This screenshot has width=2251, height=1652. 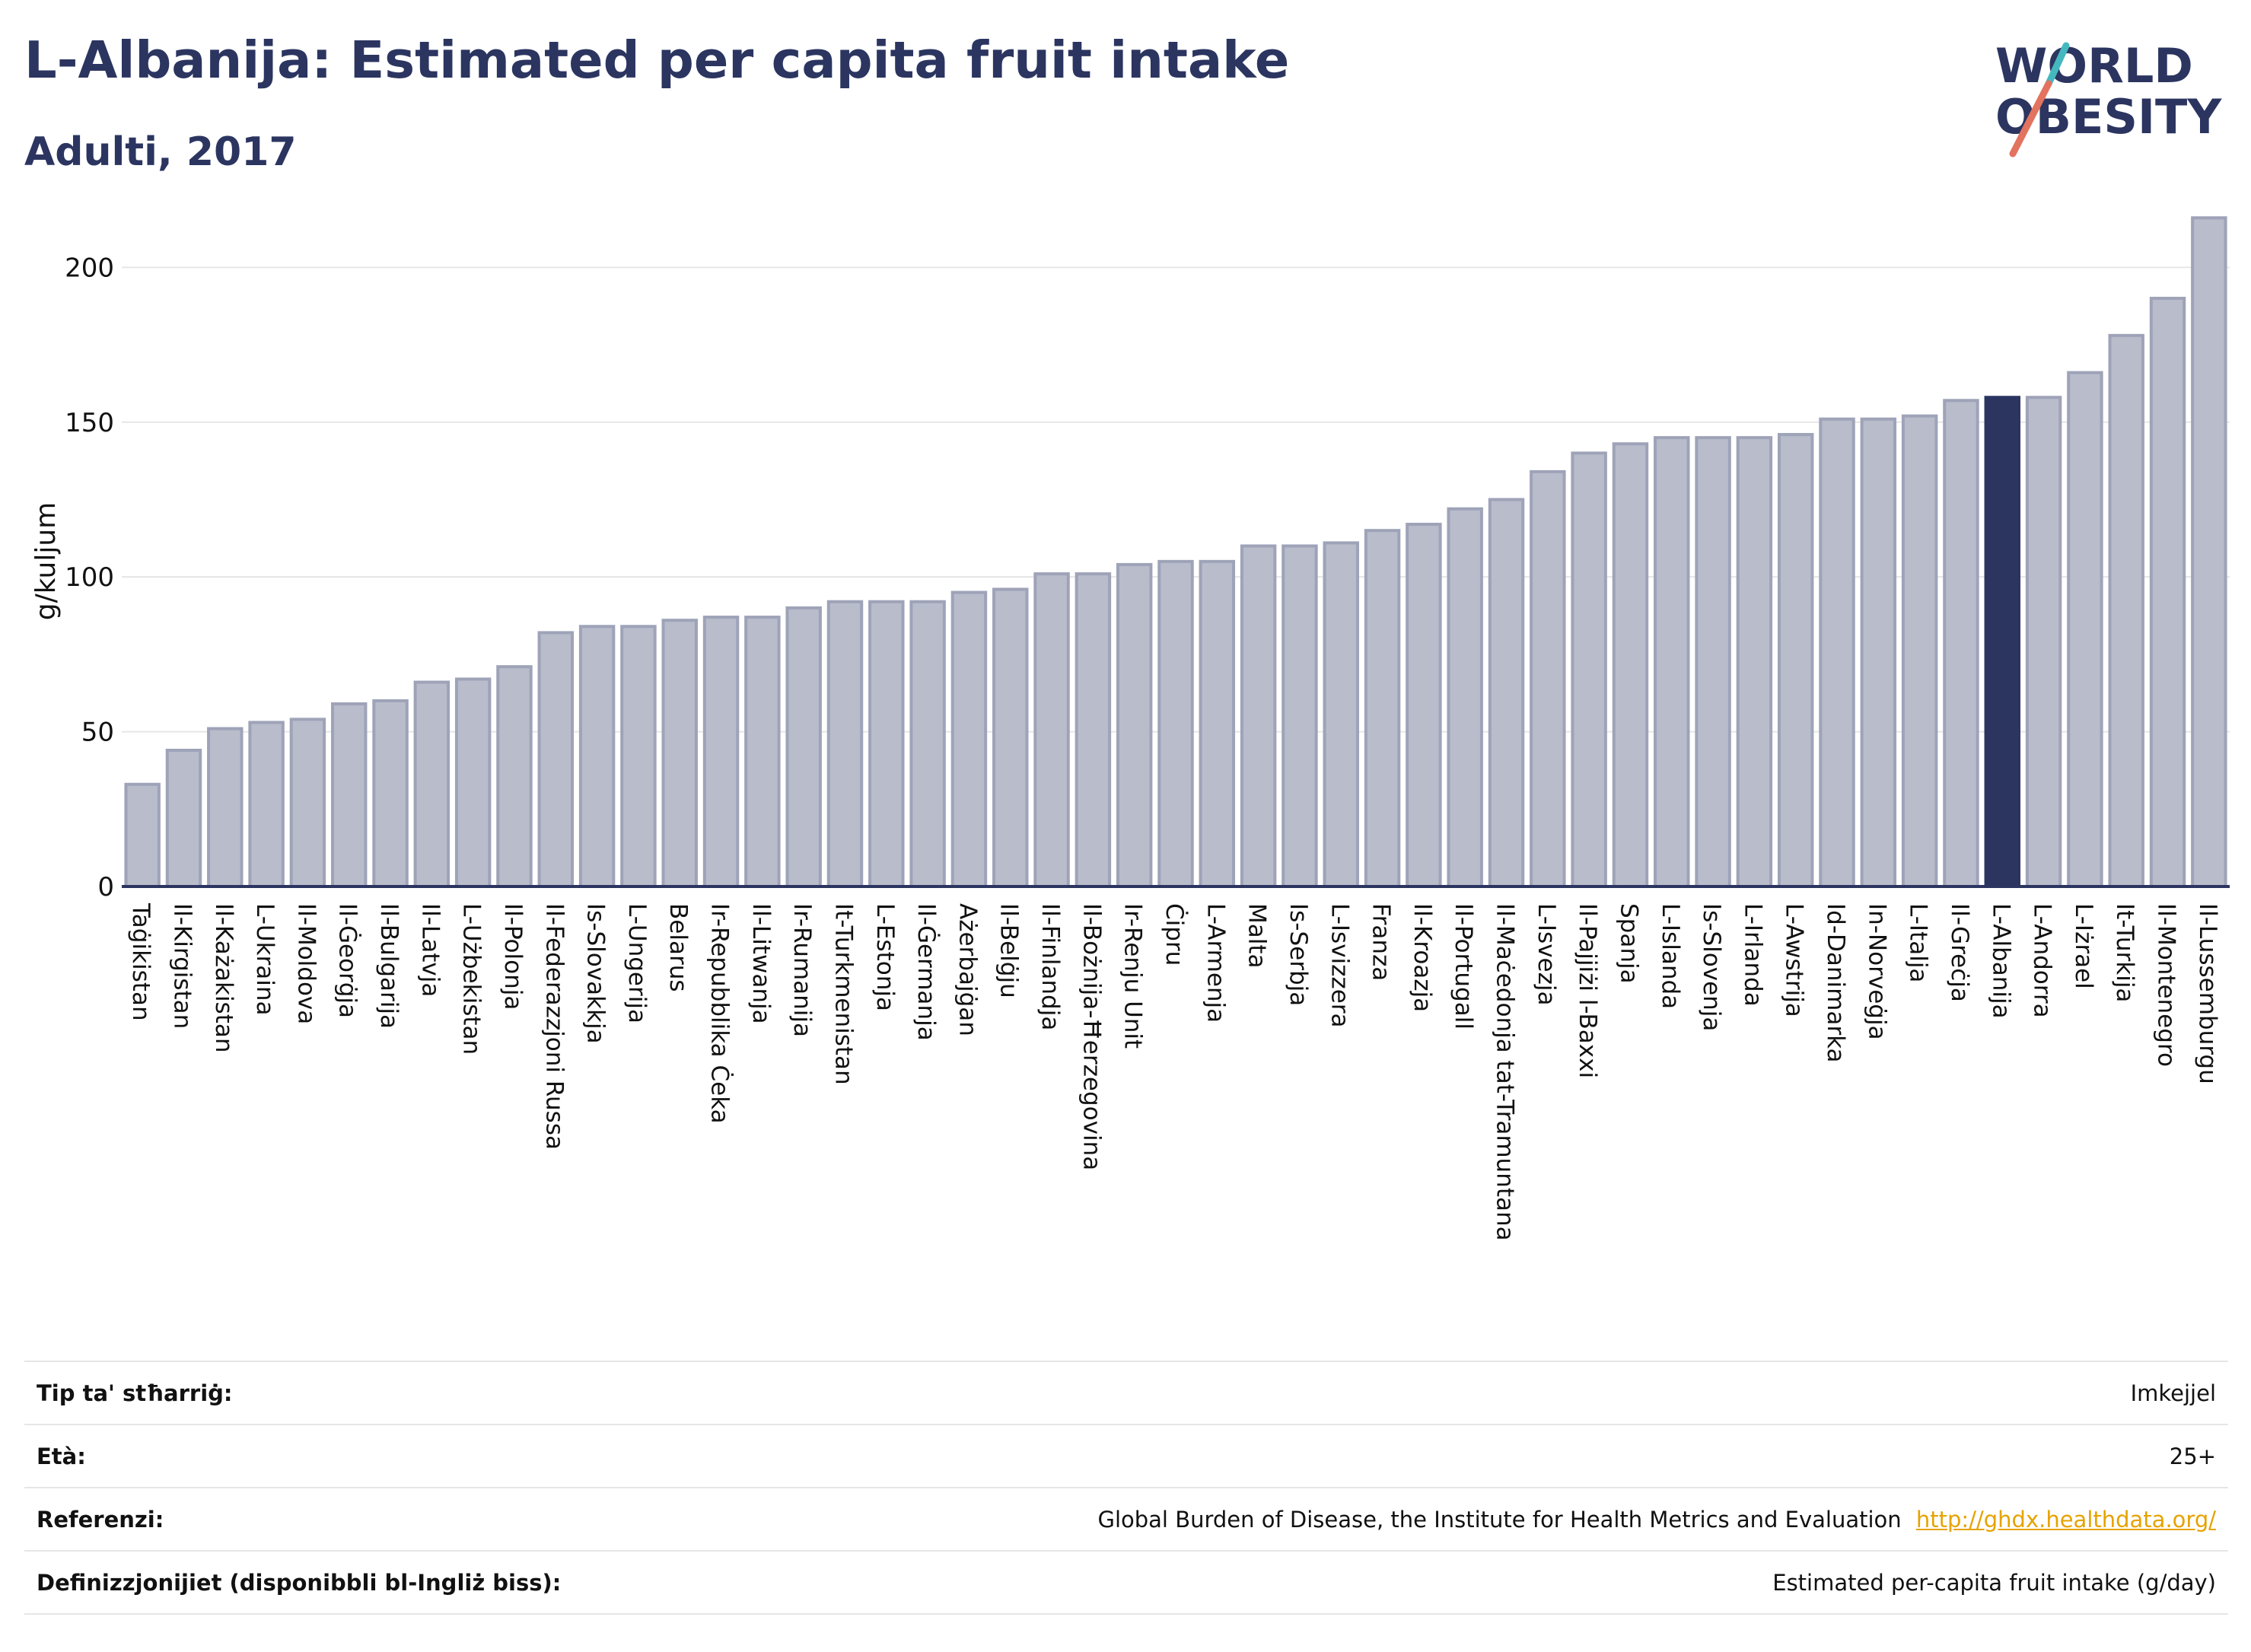 What do you see at coordinates (2192, 1456) in the screenshot?
I see `info-value: 25+` at bounding box center [2192, 1456].